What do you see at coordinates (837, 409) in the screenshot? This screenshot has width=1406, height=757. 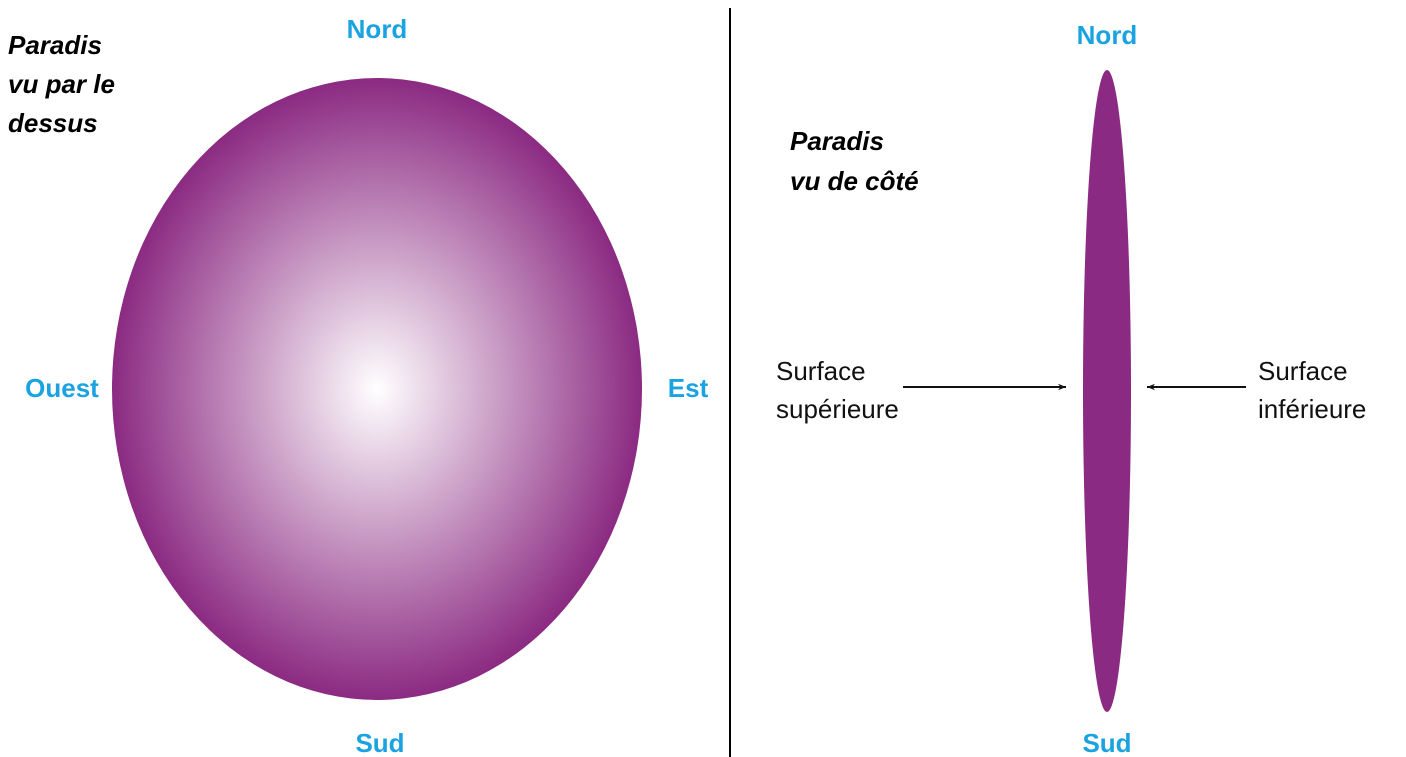 I see `surface-label: supérieure` at bounding box center [837, 409].